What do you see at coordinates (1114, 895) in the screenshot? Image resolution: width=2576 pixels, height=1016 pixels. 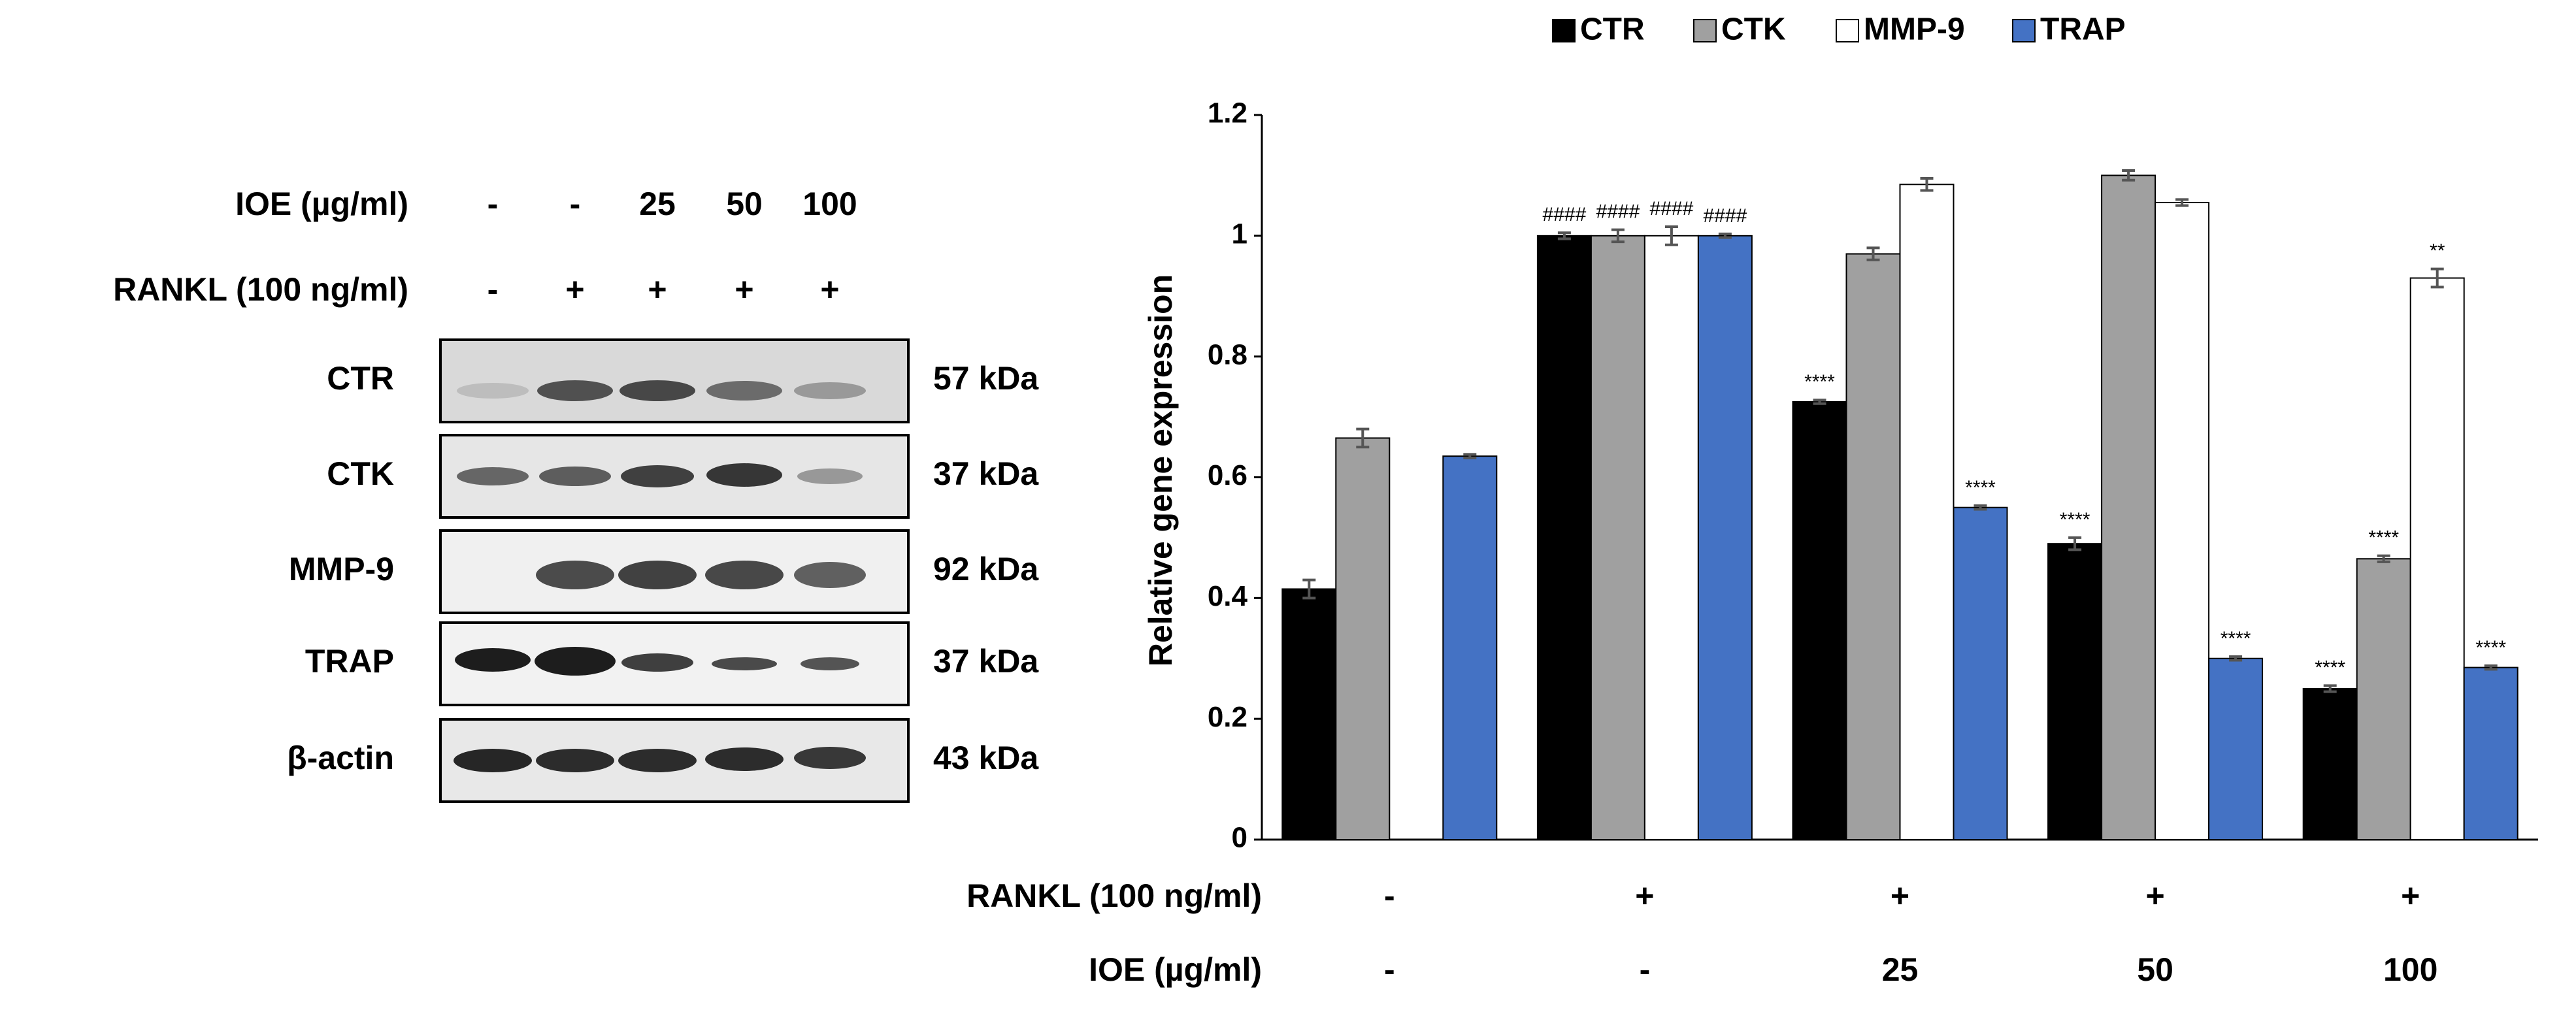 I see `category-row-label: RANKL (100 ng/ml)` at bounding box center [1114, 895].